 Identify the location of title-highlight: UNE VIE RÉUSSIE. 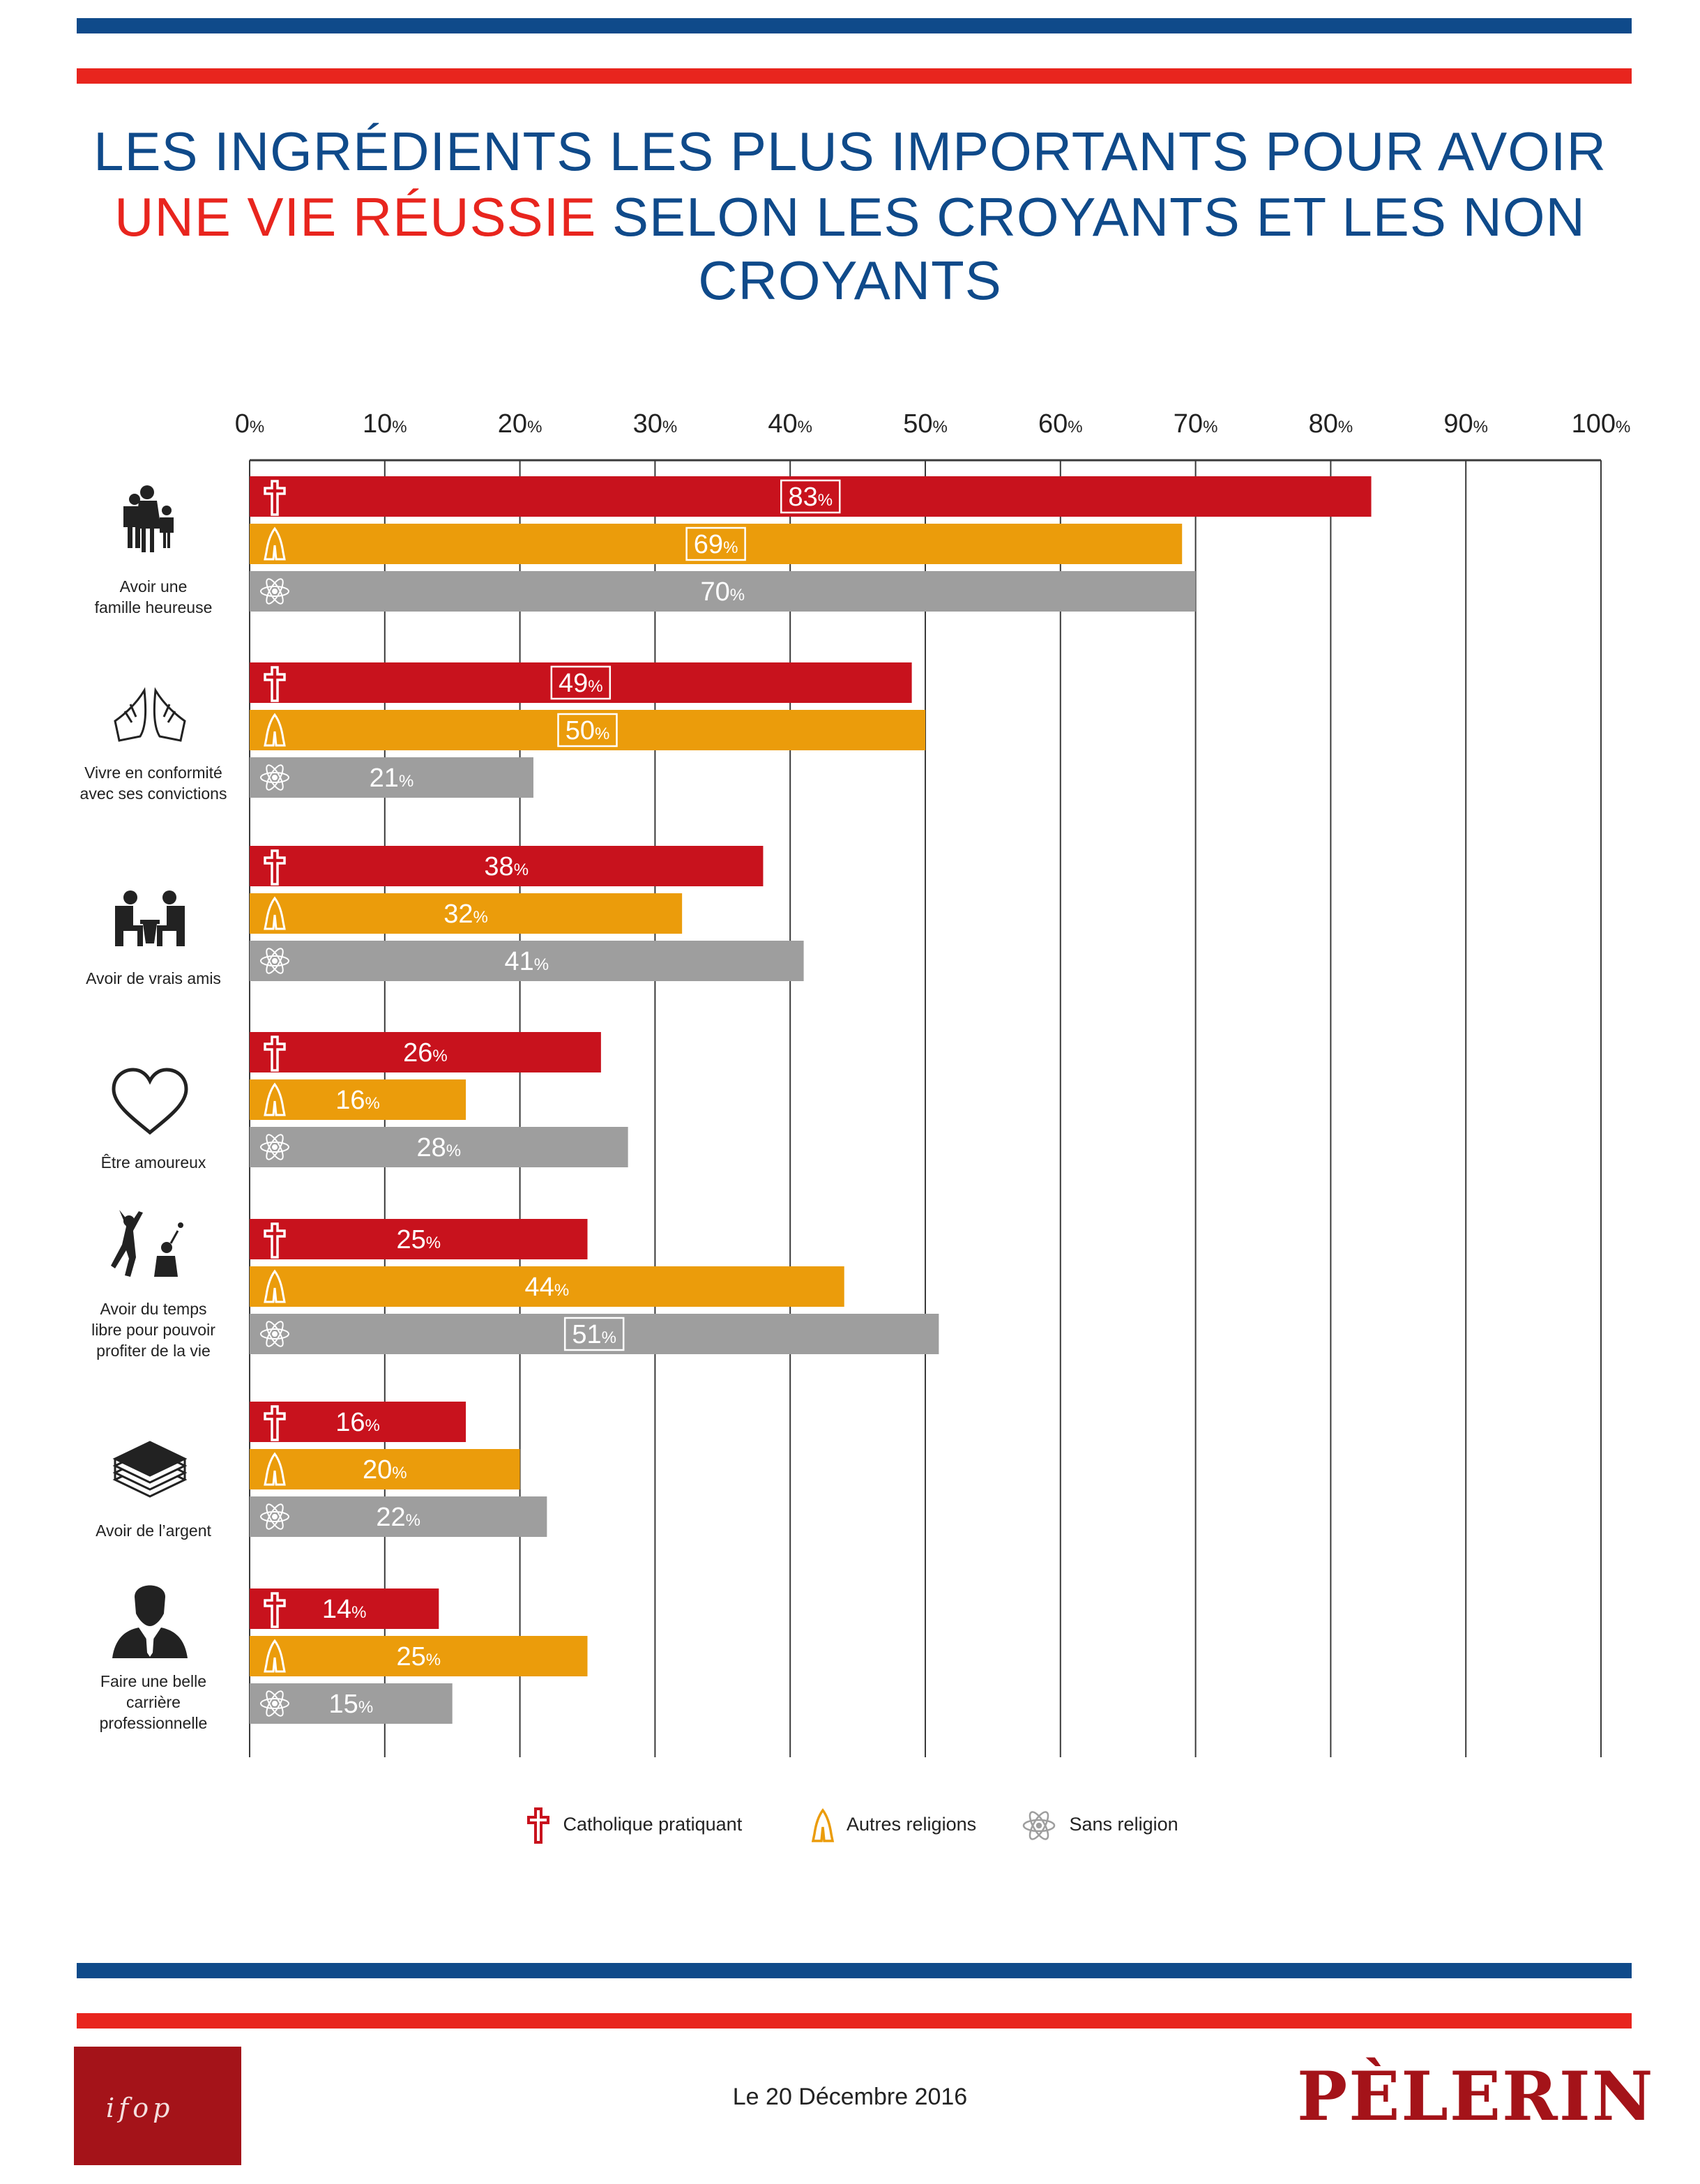
(355, 217).